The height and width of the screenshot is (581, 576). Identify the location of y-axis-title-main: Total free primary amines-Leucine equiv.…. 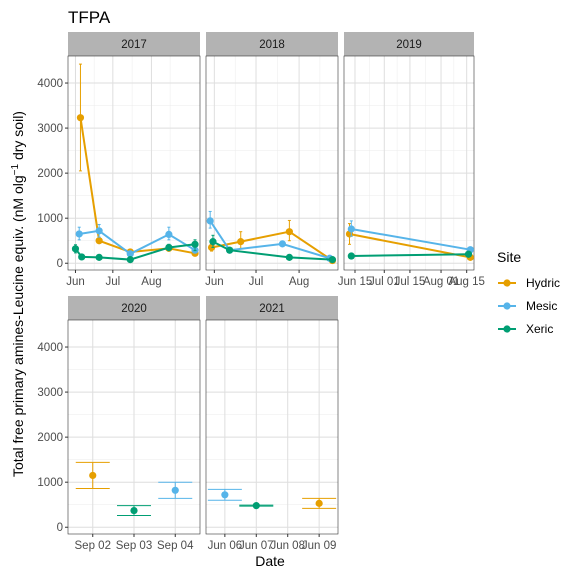
(18, 326).